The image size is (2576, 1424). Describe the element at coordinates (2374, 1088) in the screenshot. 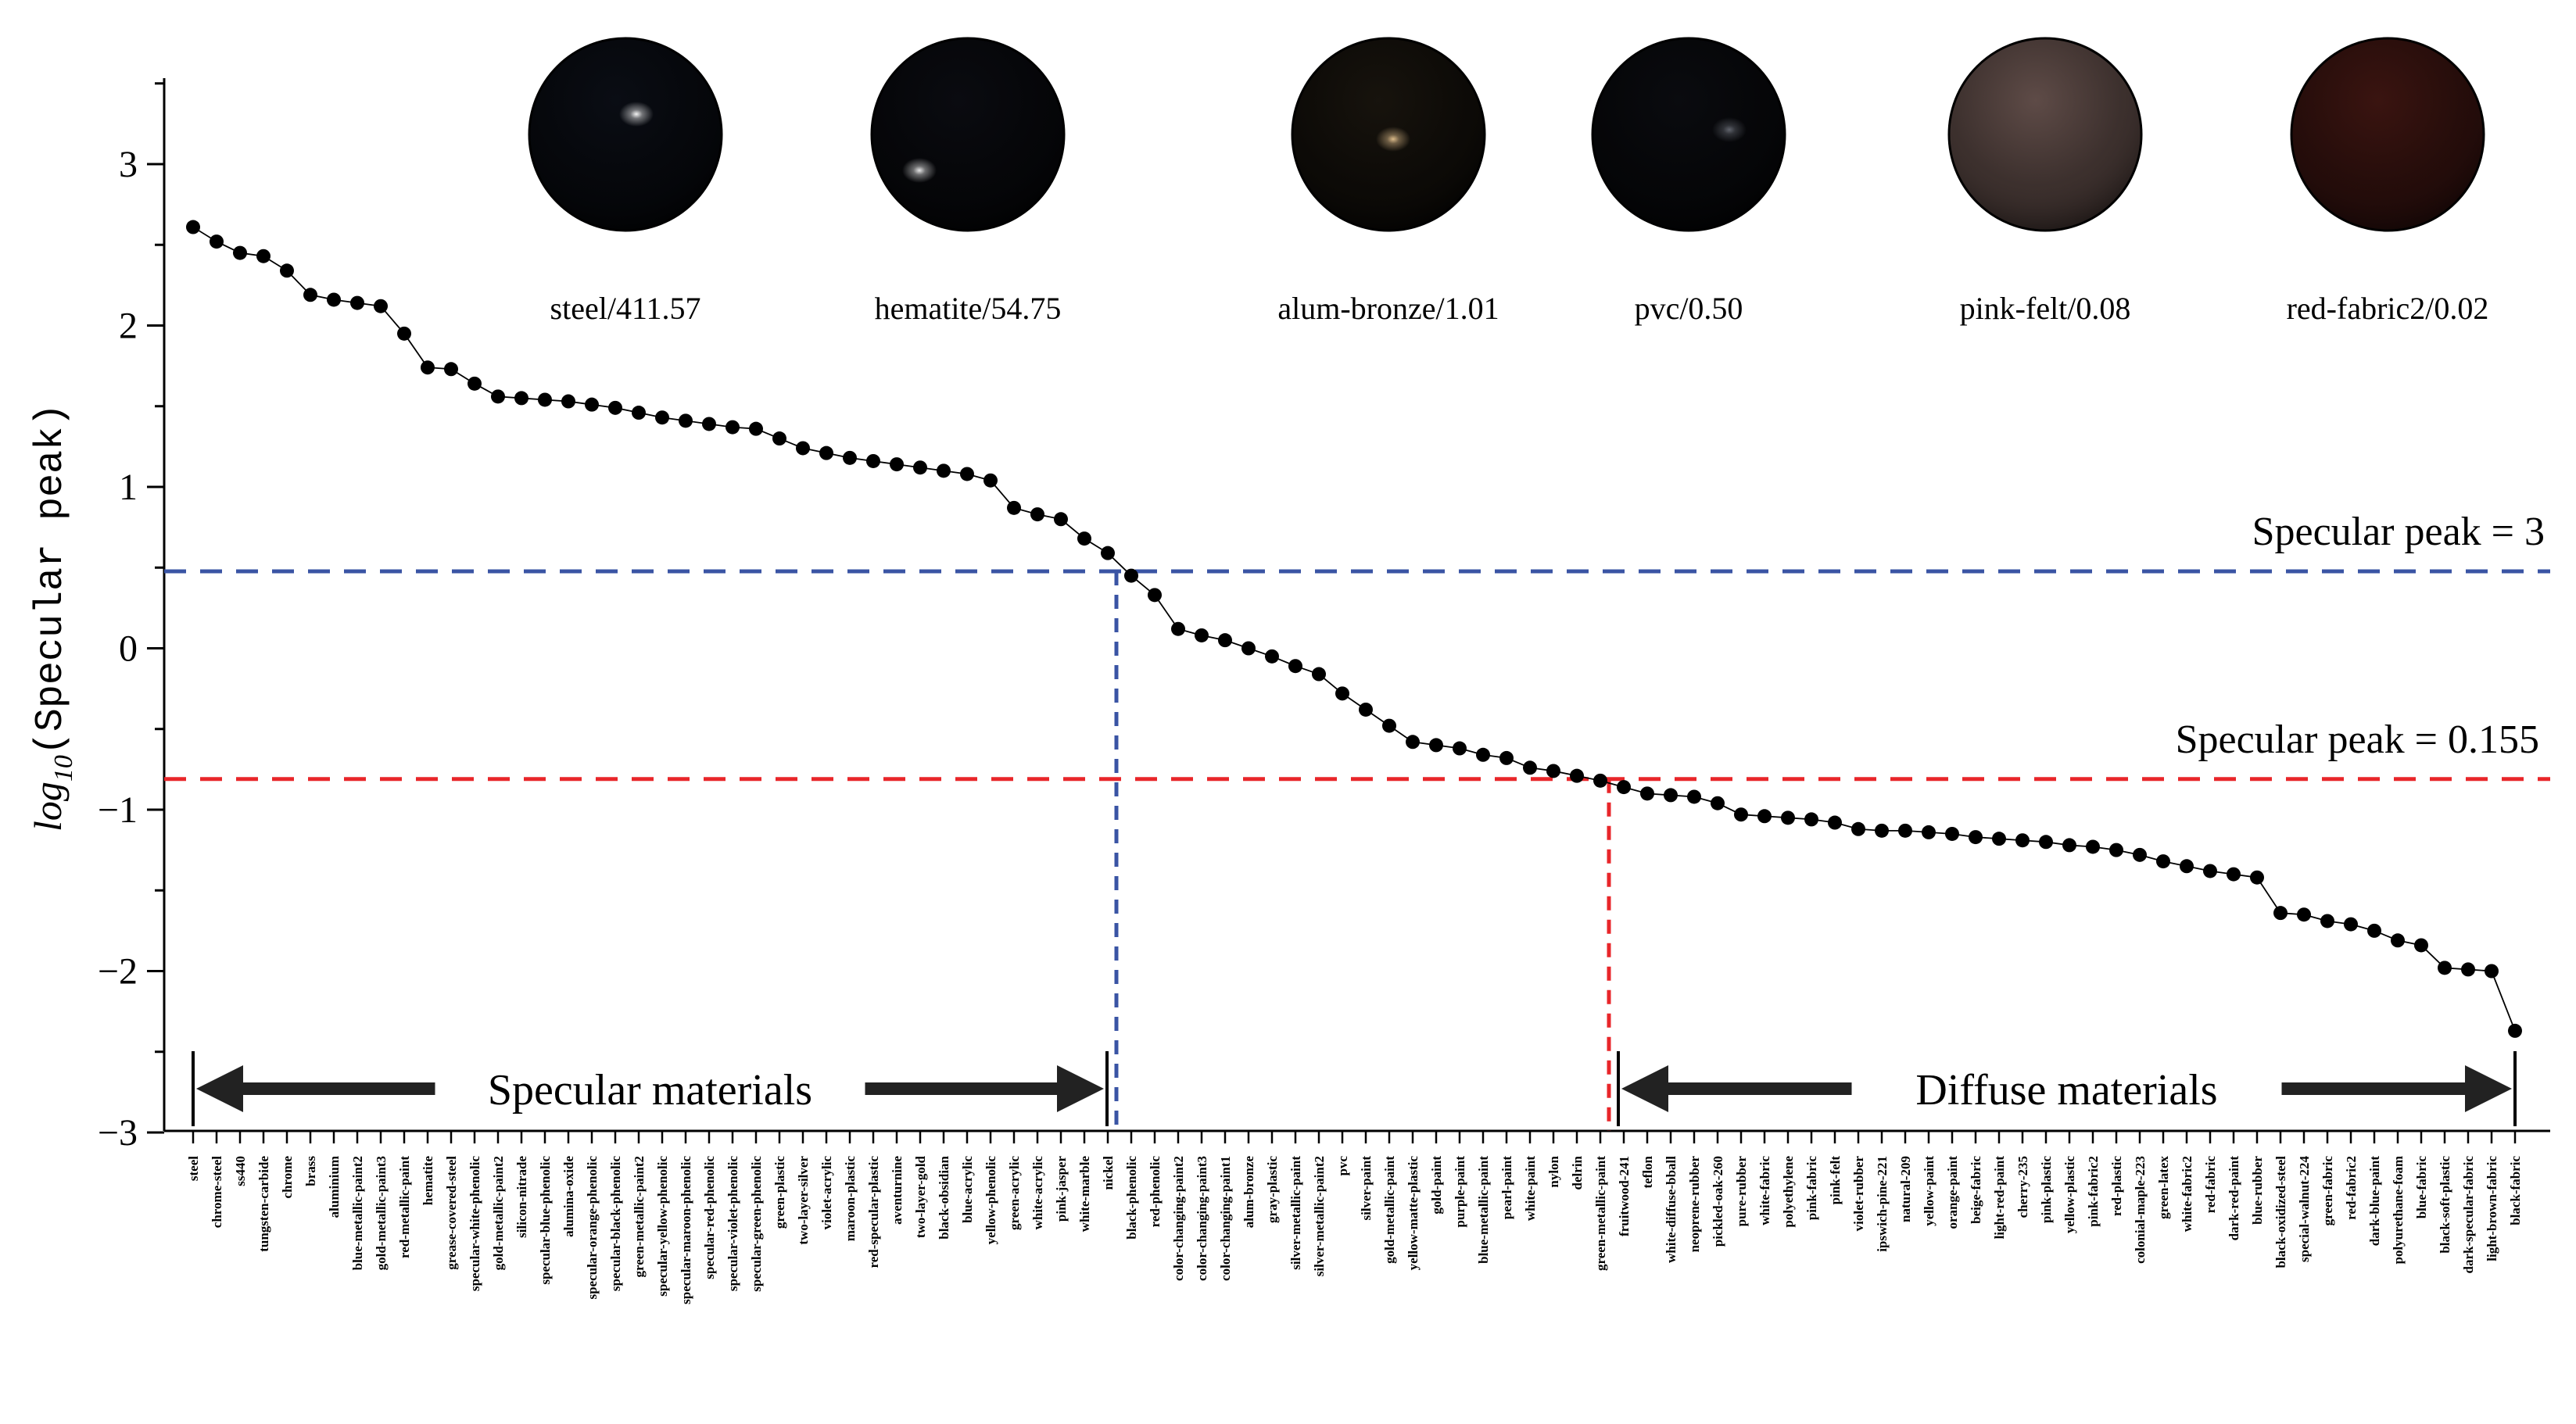

I see `arrow-shaft-right` at that location.